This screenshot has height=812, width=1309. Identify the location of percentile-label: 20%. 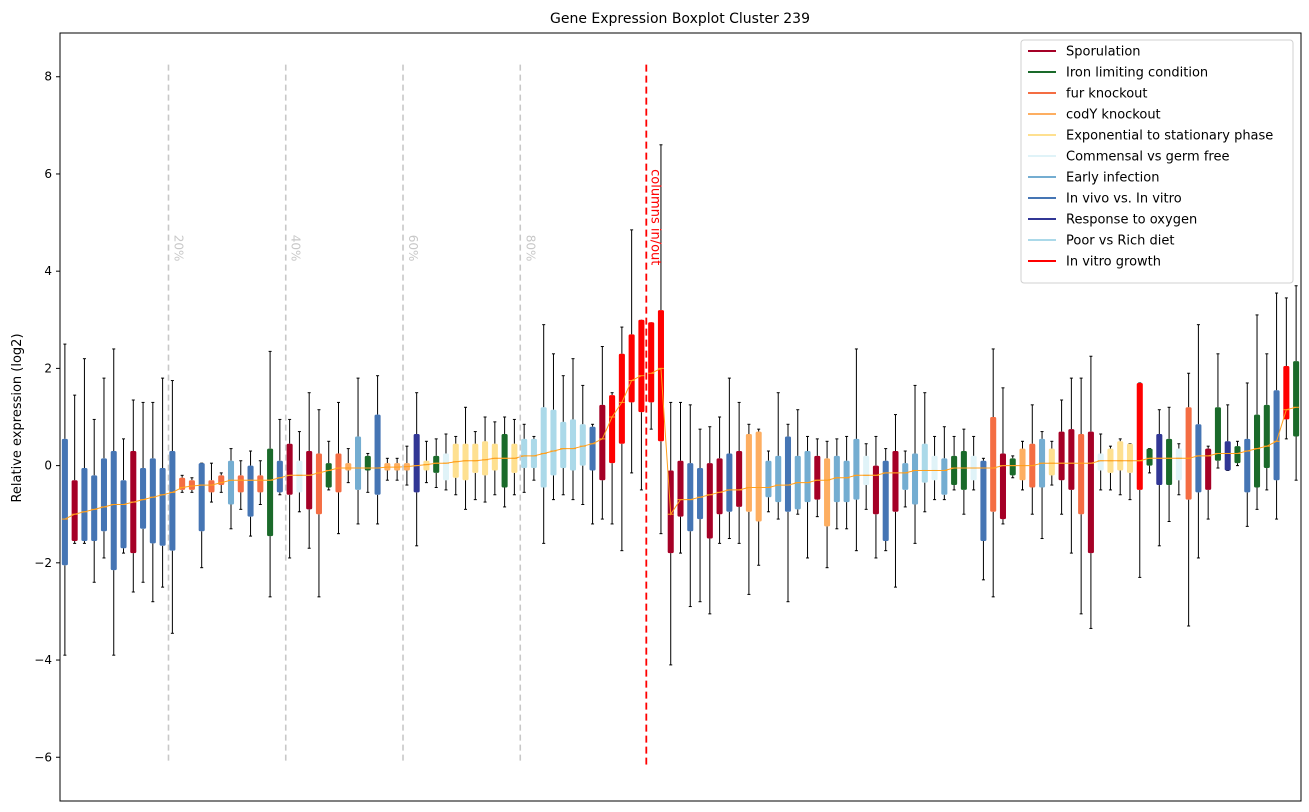
(178, 248).